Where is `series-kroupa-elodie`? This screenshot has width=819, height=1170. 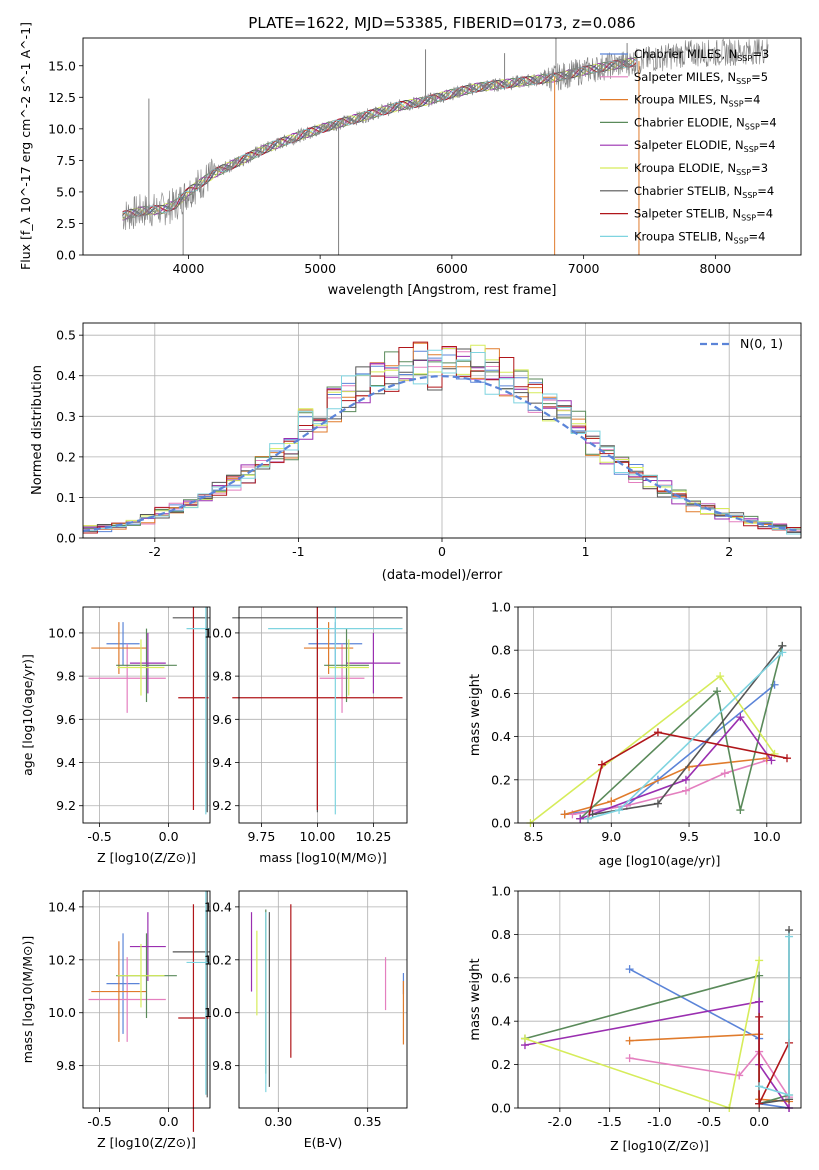
series-kroupa-elodie is located at coordinates (642, 1034).